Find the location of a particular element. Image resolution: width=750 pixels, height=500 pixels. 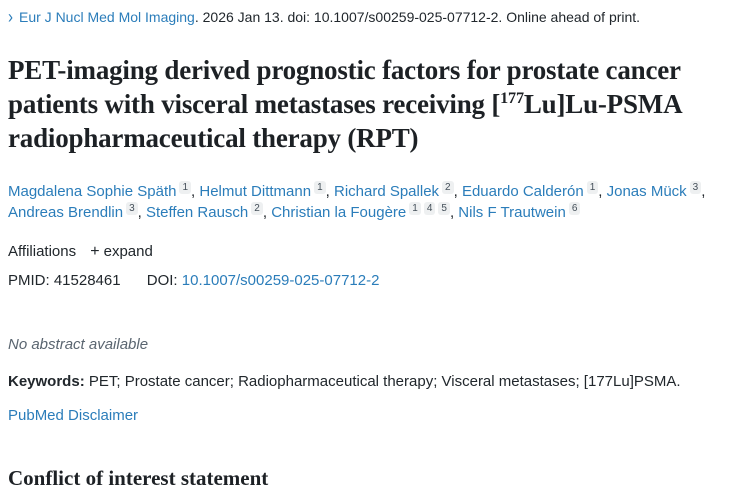

author-link: Eduardo Calderón is located at coordinates (522, 191).